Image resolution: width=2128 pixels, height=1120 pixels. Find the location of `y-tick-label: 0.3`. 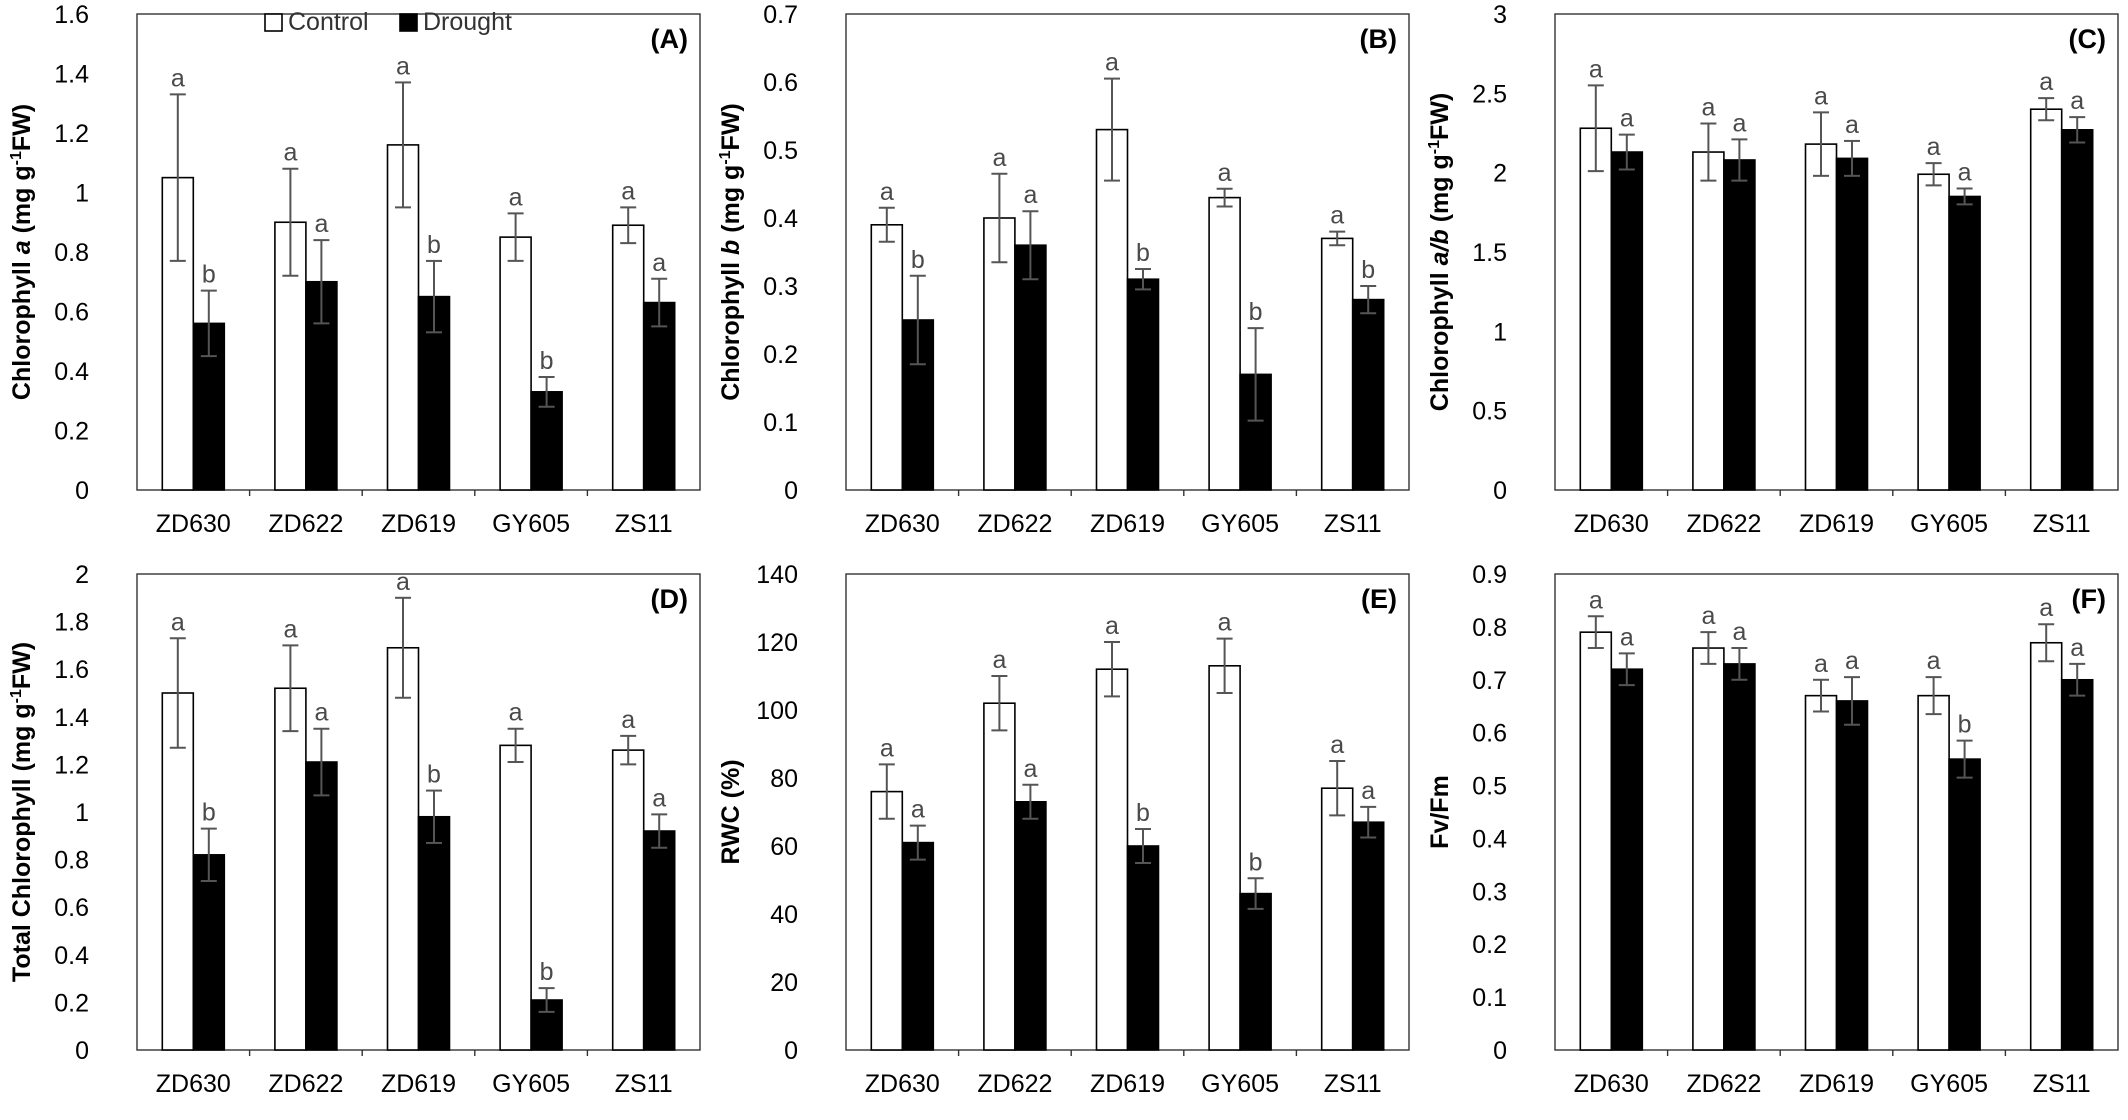

y-tick-label: 0.3 is located at coordinates (1489, 892).